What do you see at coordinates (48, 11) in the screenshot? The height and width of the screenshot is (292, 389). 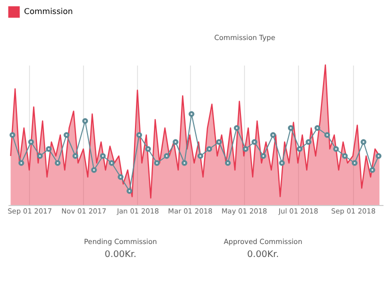 I see `legend-label: Commission` at bounding box center [48, 11].